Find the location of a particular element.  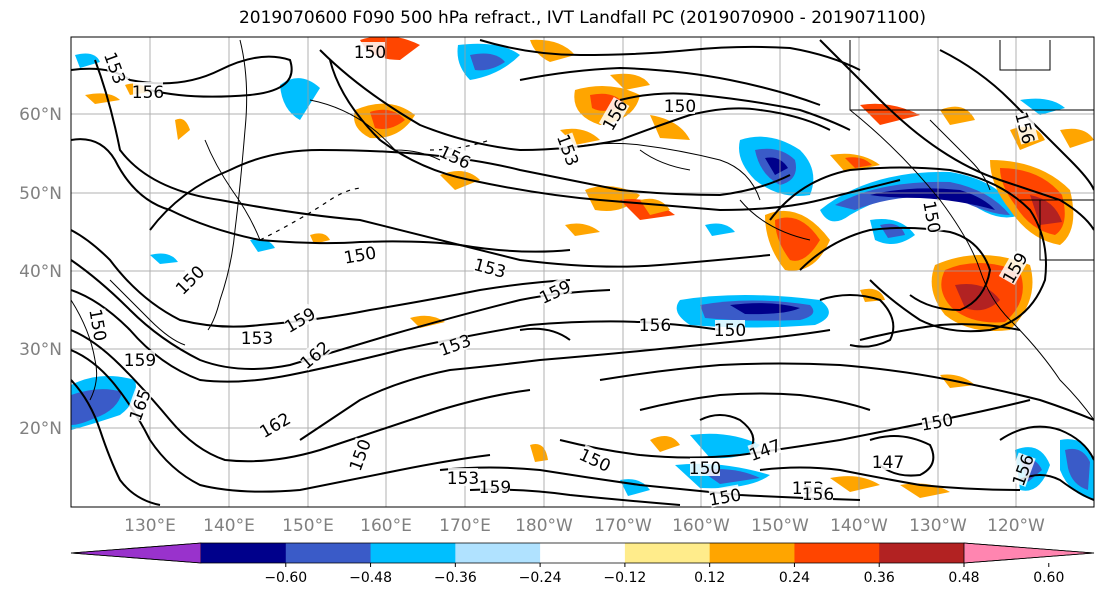

lon-label: 160°E is located at coordinates (386, 526).